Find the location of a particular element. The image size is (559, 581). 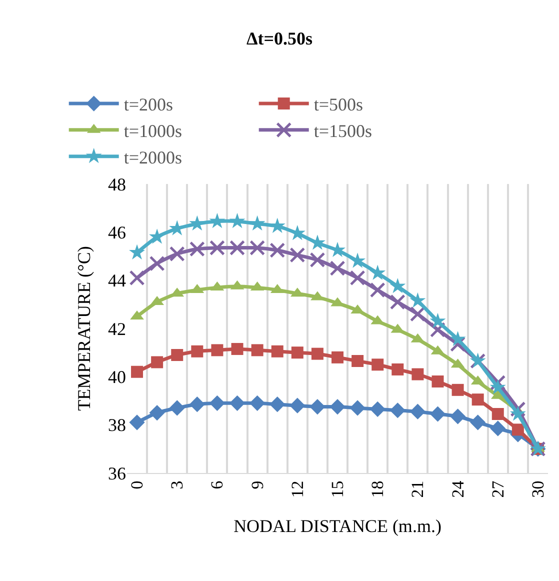

x-tick-label: 18 is located at coordinates (378, 489).